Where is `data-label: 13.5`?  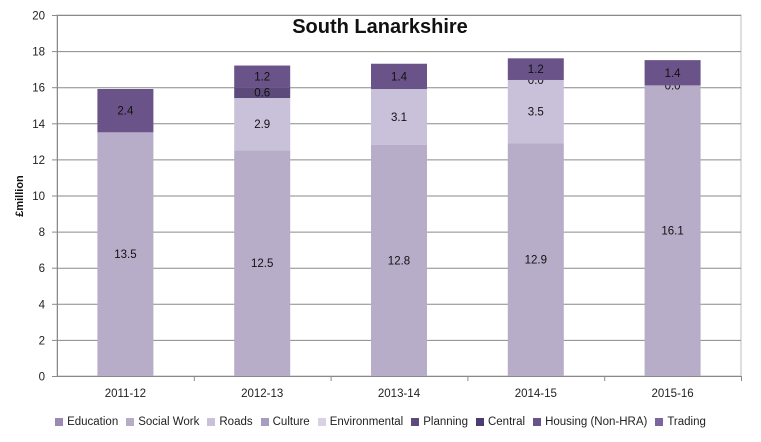
data-label: 13.5 is located at coordinates (125, 255).